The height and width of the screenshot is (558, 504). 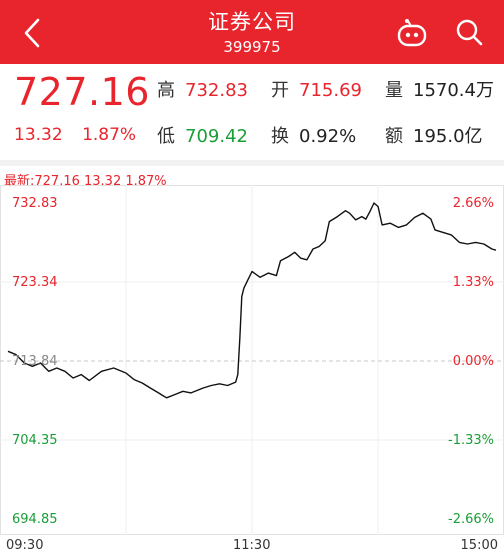 I want to click on app-header: 证券公司 399975, so click(x=252, y=32).